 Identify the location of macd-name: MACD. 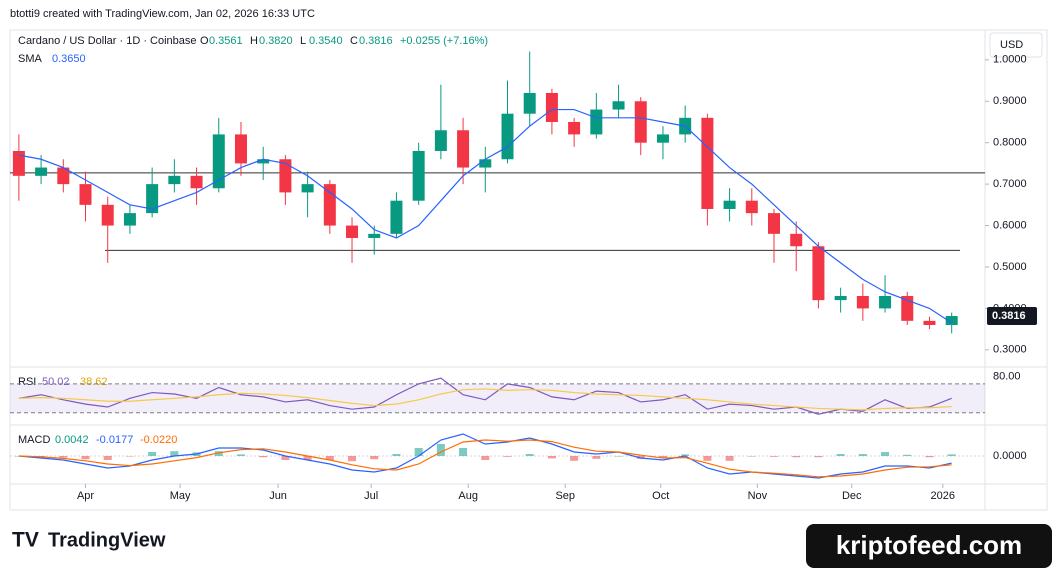
(34, 440).